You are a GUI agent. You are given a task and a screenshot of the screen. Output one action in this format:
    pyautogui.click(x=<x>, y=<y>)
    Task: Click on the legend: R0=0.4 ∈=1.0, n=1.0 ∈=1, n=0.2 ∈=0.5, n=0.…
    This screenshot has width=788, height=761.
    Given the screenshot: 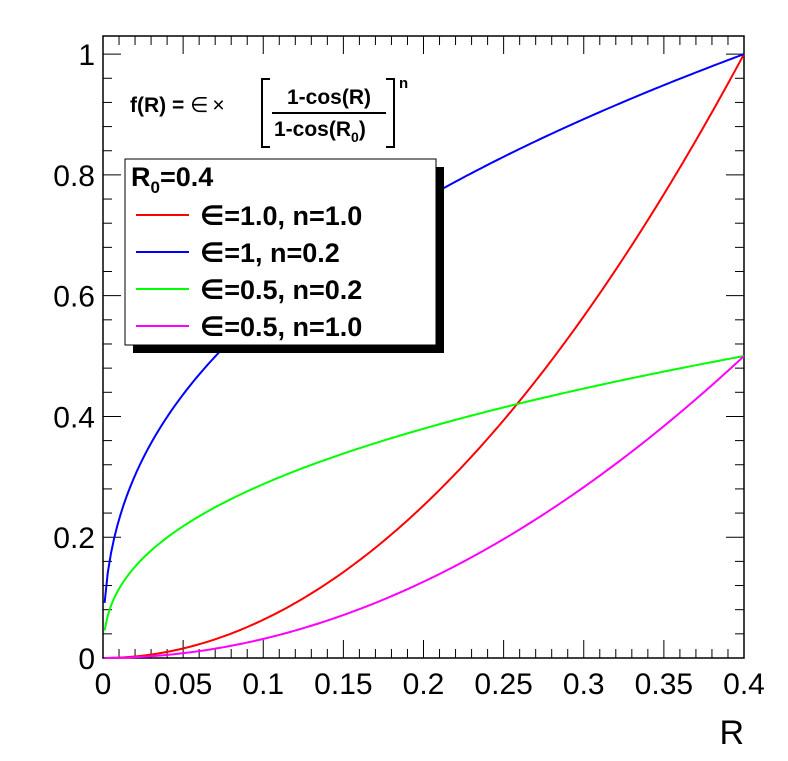 What is the action you would take?
    pyautogui.click(x=284, y=255)
    